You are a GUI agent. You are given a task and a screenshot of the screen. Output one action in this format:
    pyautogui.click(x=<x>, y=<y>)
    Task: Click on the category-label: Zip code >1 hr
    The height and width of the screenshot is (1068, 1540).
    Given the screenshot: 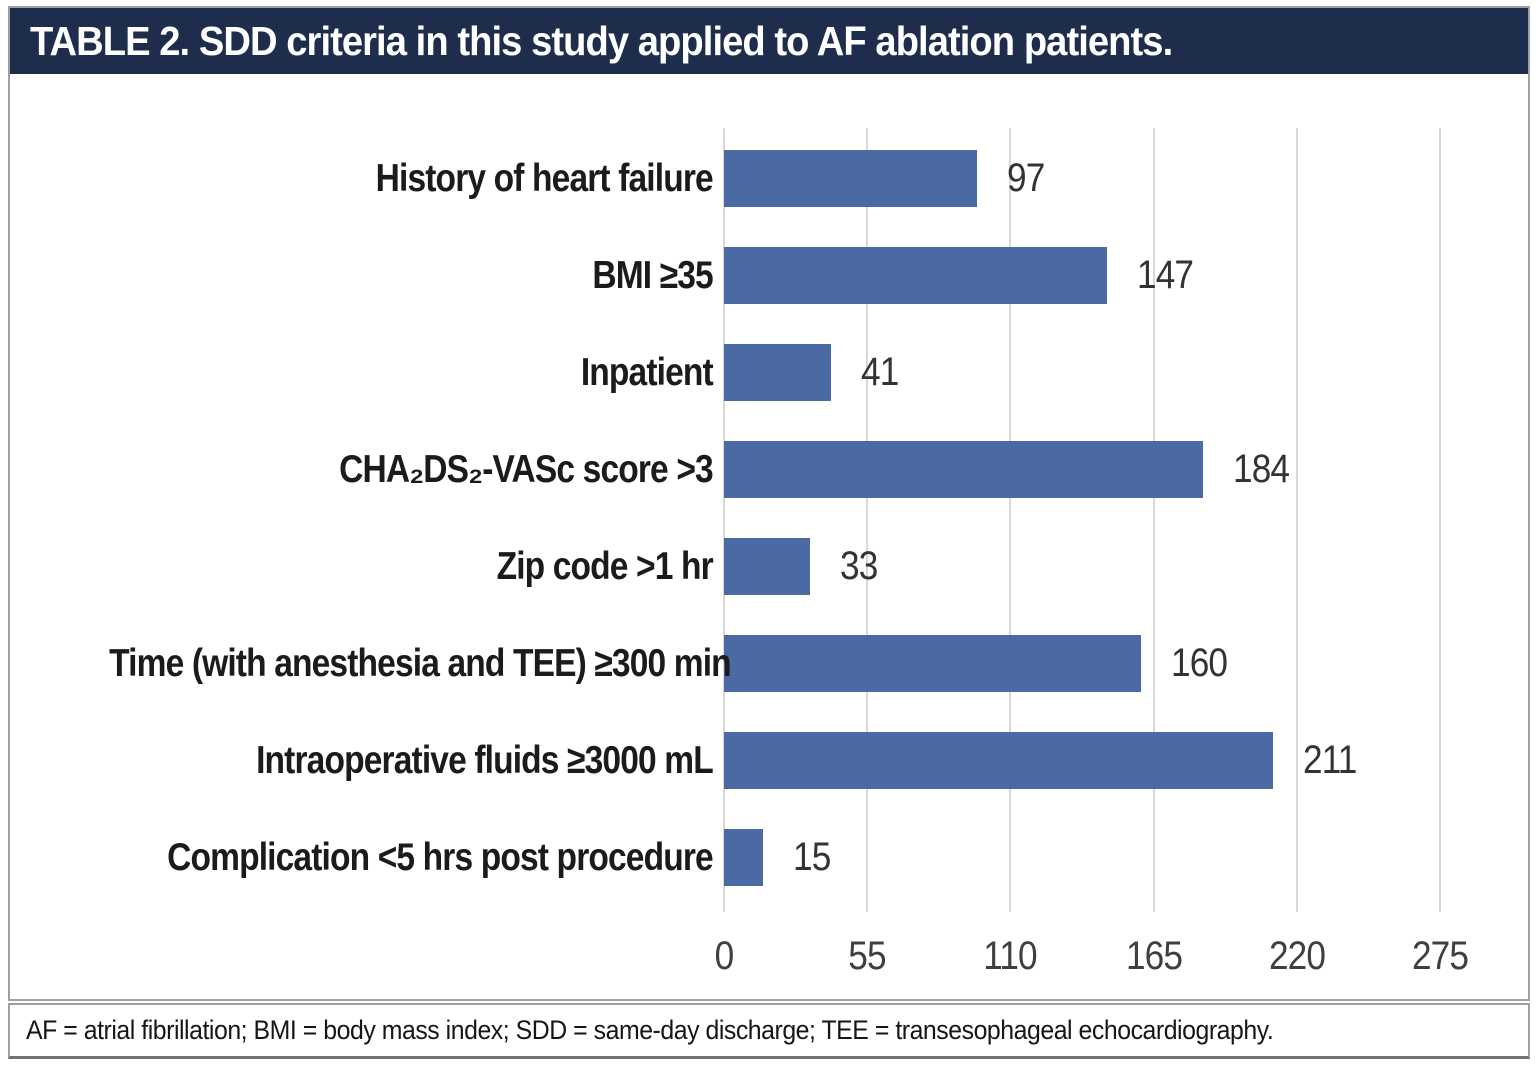 What is the action you would take?
    pyautogui.click(x=605, y=566)
    